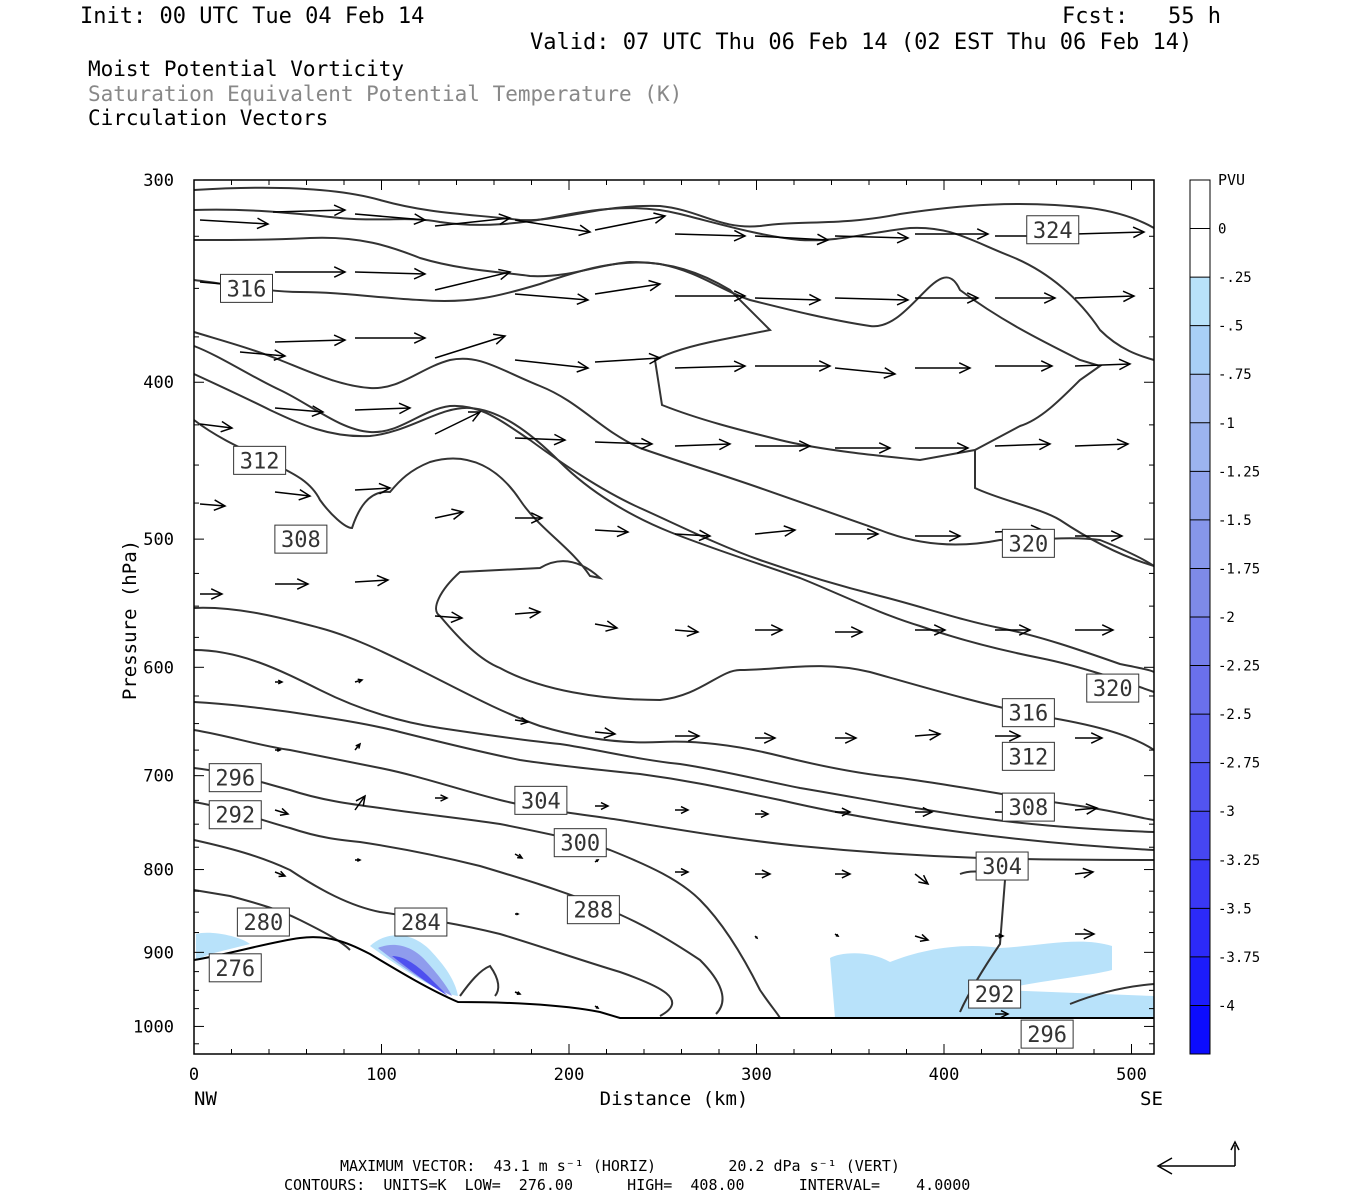 The width and height of the screenshot is (1350, 1200). Describe the element at coordinates (158, 668) in the screenshot. I see `y-tick-label: 600` at that location.